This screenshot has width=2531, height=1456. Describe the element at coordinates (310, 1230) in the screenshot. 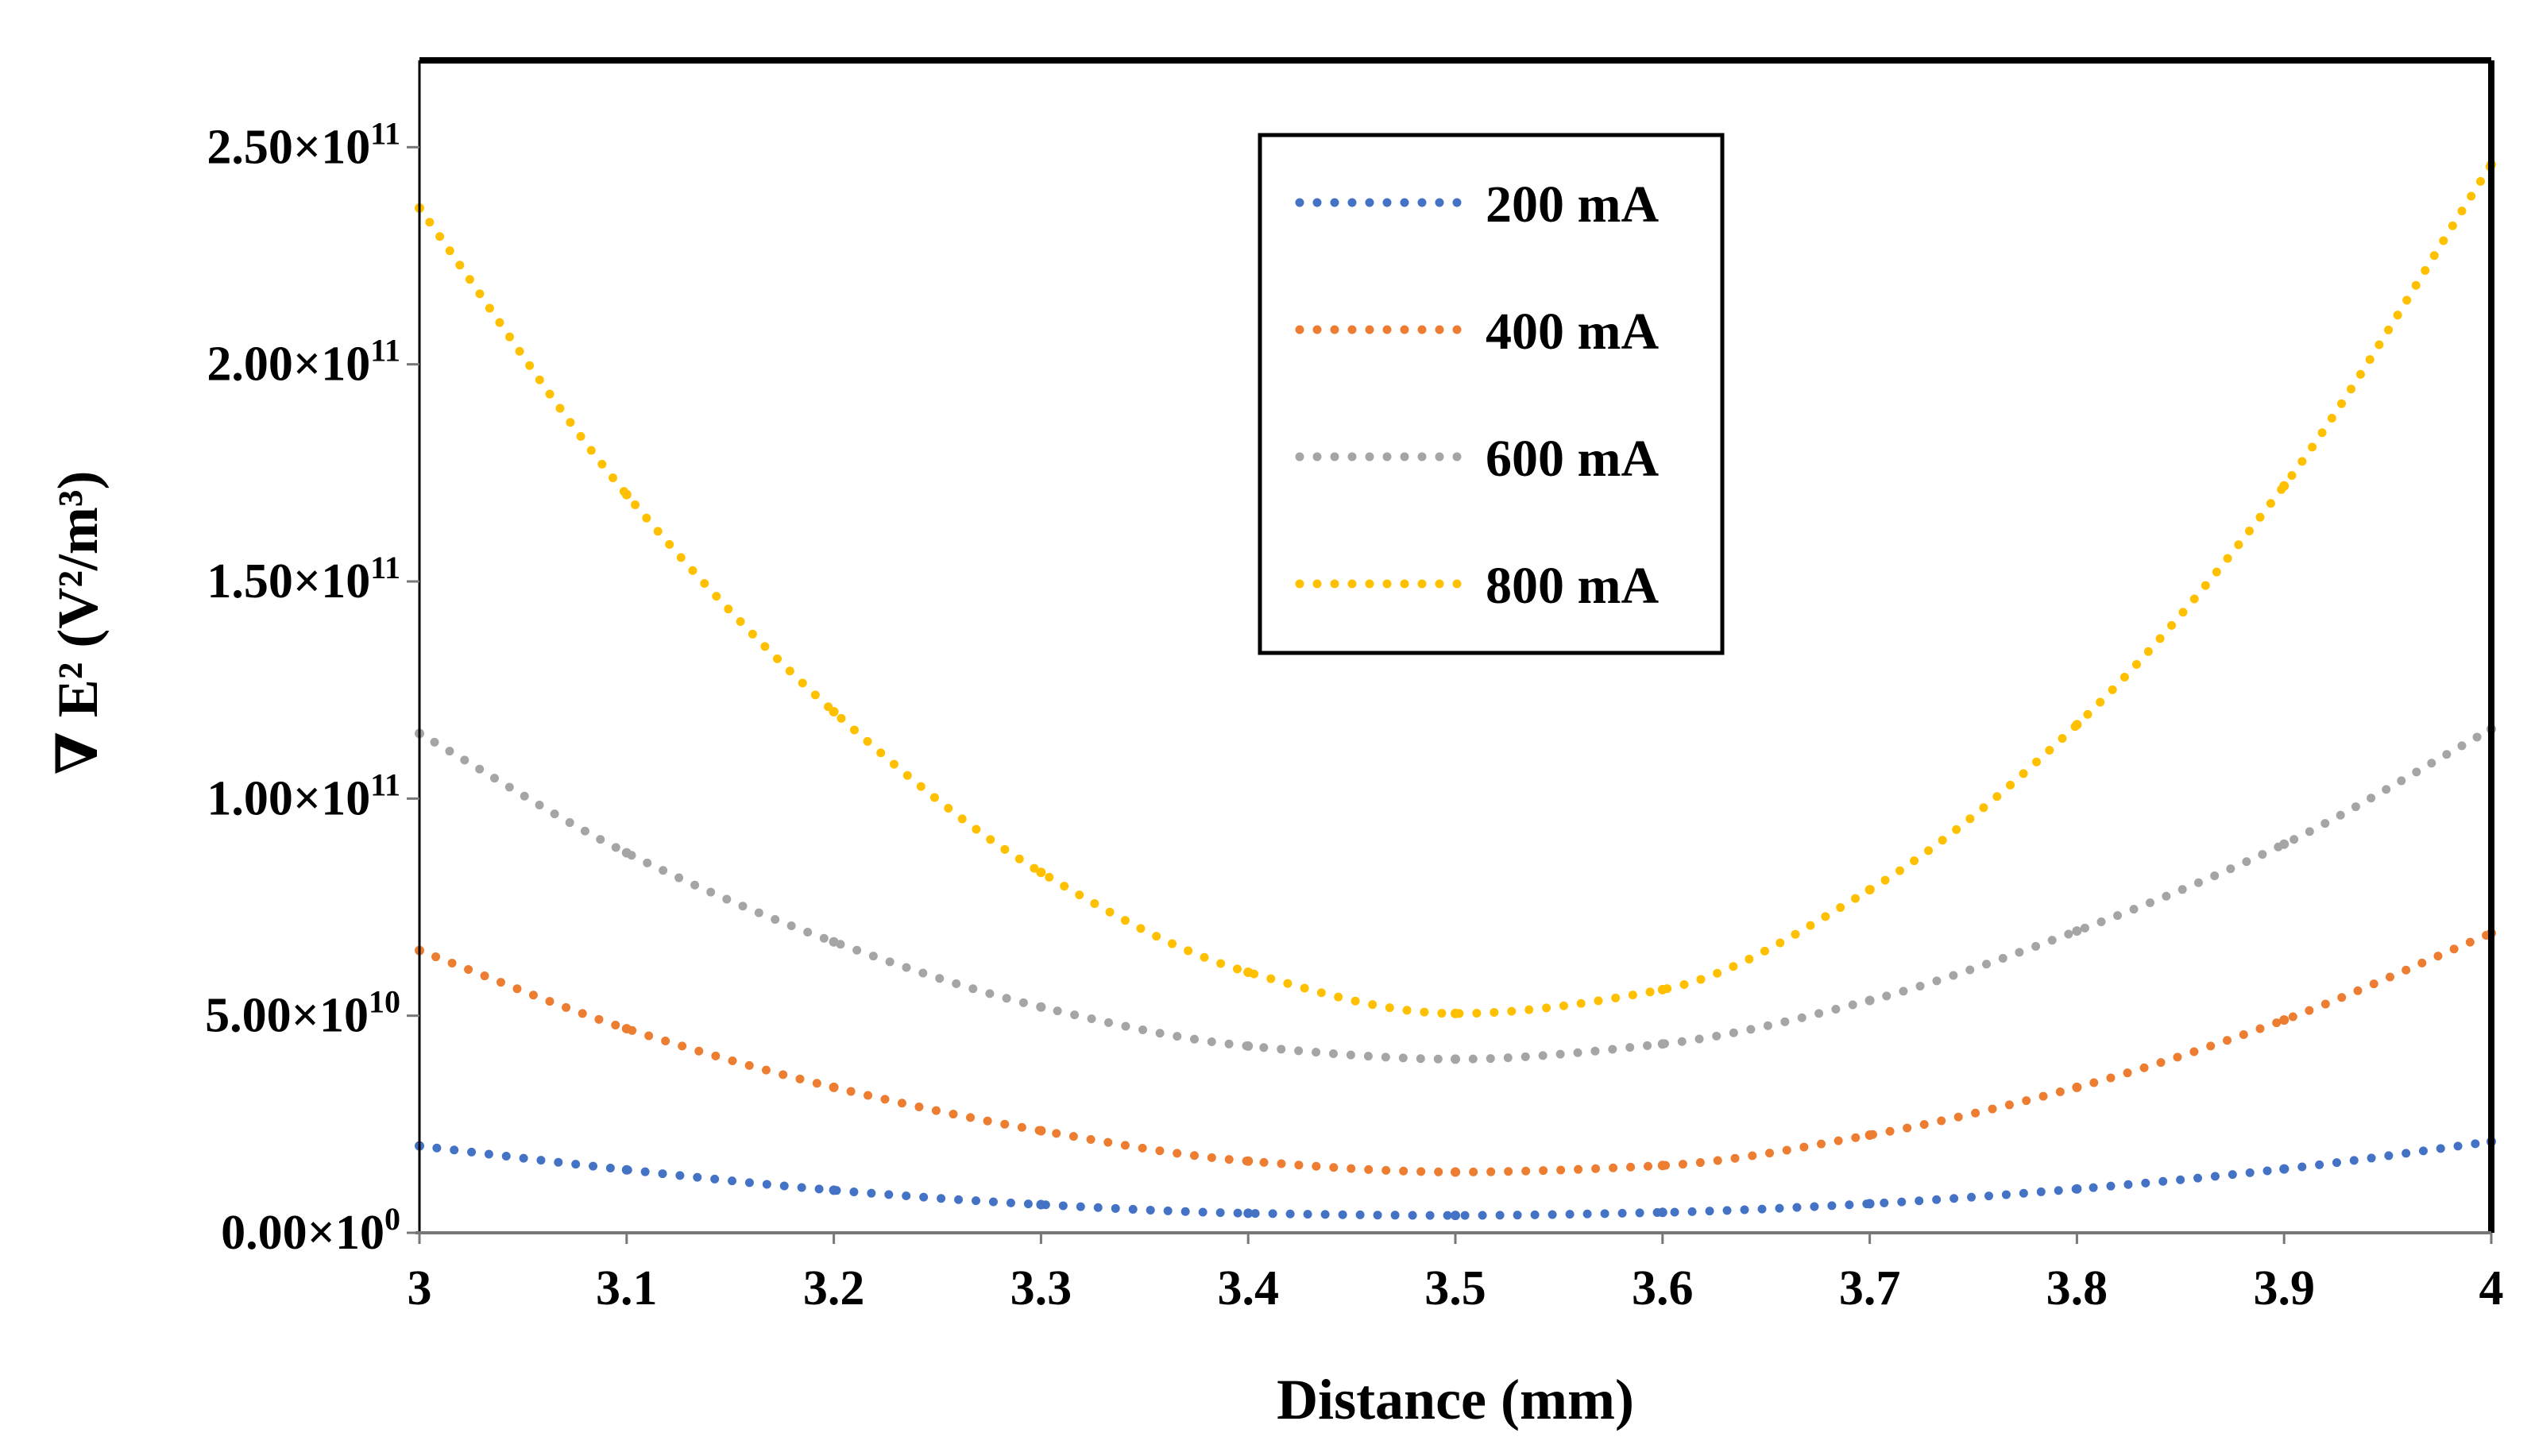

I see `y-tick-label: 0.00×100` at that location.